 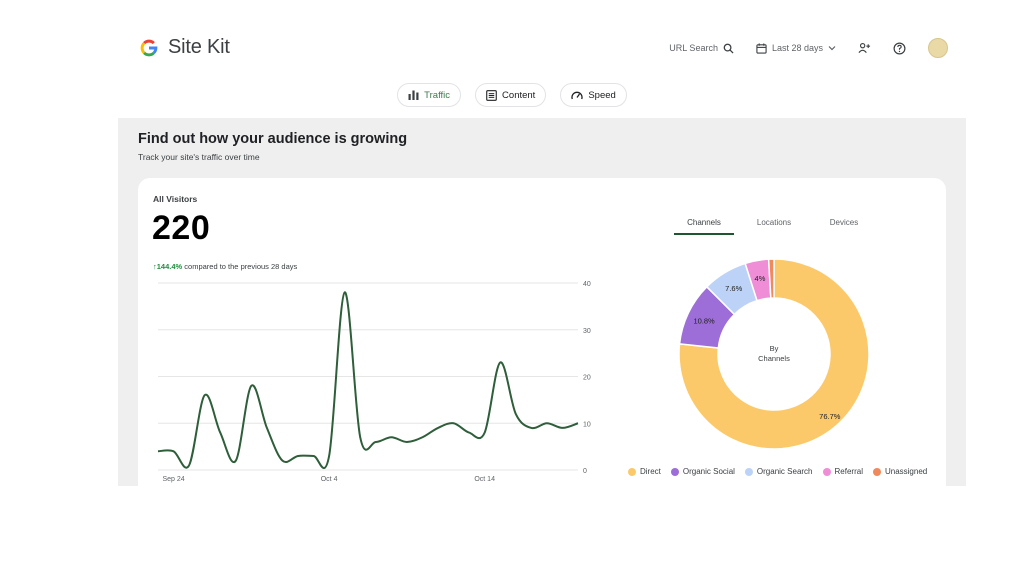 I want to click on legend-item-direct: Direct, so click(x=644, y=471).